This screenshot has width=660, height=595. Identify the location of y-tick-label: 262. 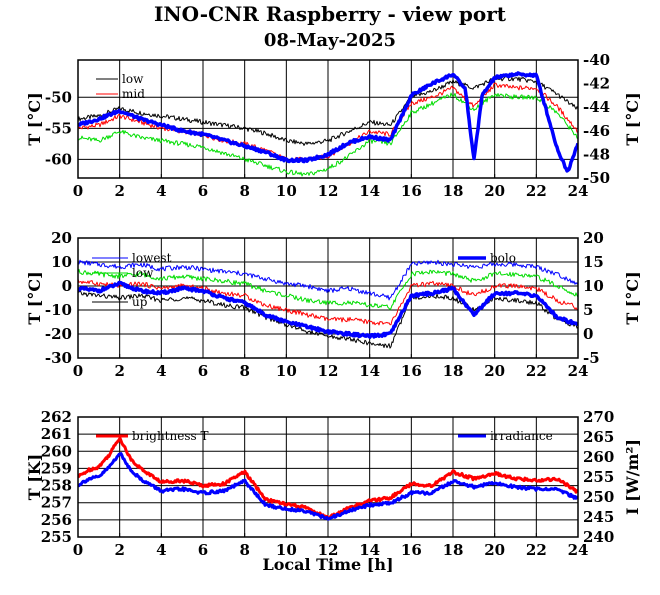
(56, 417).